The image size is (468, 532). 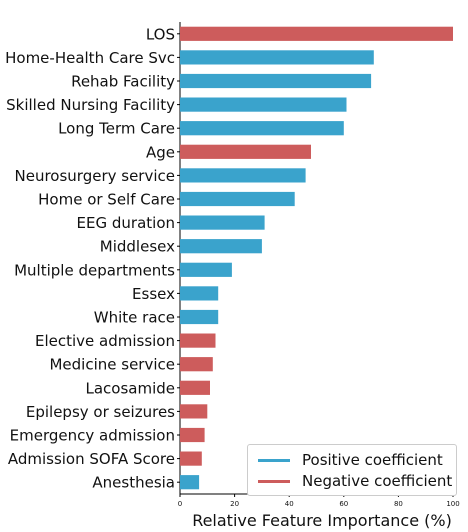 I want to click on y-tick-label: Skilled Nursing Facility, so click(x=90, y=105).